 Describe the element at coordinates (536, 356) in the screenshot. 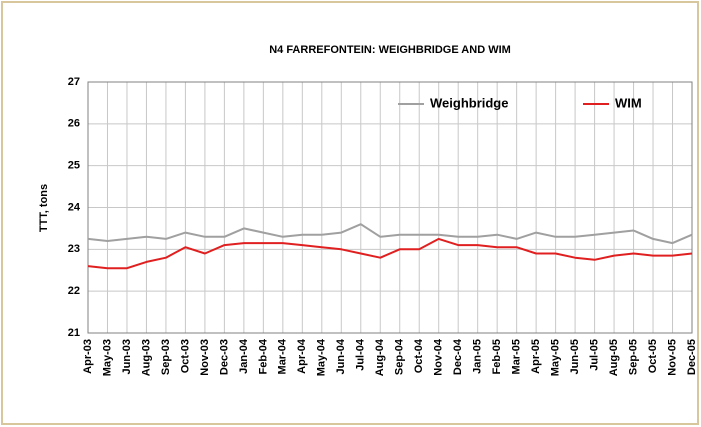

I see `x-tick-label: Apr-05` at that location.